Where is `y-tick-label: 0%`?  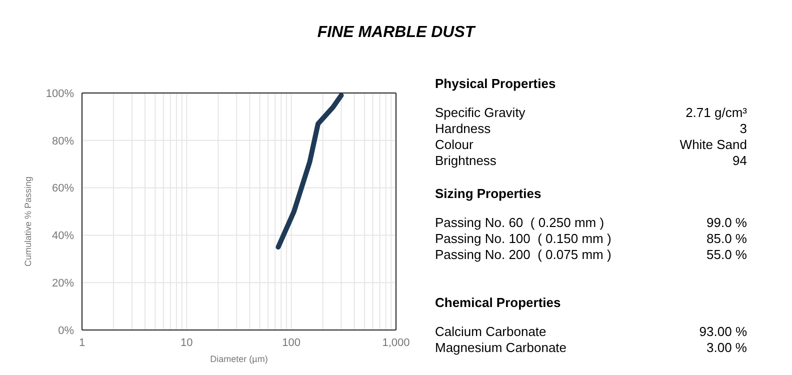
y-tick-label: 0% is located at coordinates (66, 330).